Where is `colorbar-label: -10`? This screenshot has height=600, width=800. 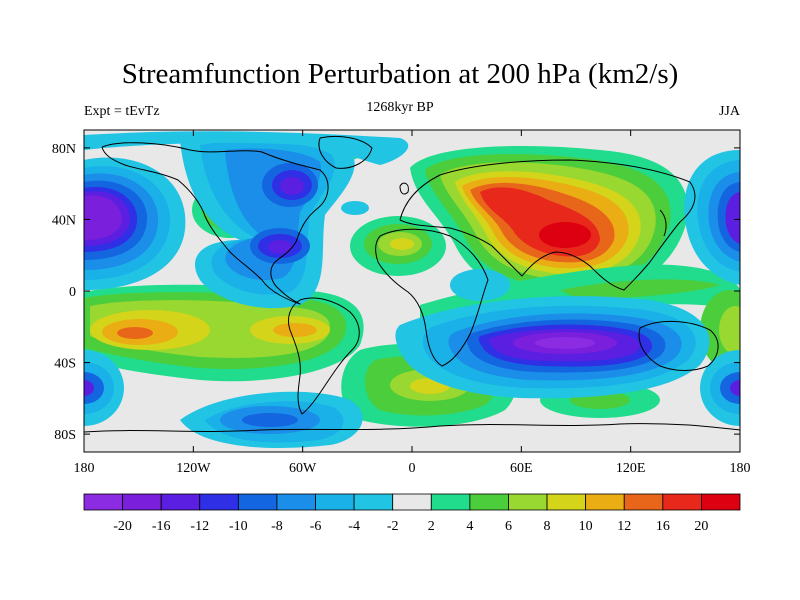
colorbar-label: -10 is located at coordinates (238, 526).